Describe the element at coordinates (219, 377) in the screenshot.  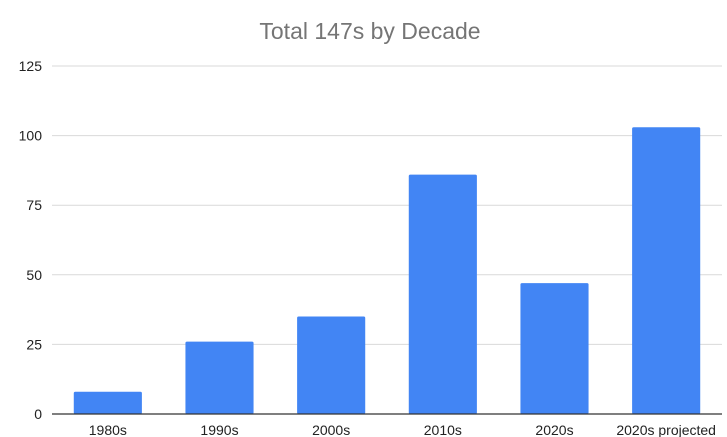
I see `bar-1990s` at that location.